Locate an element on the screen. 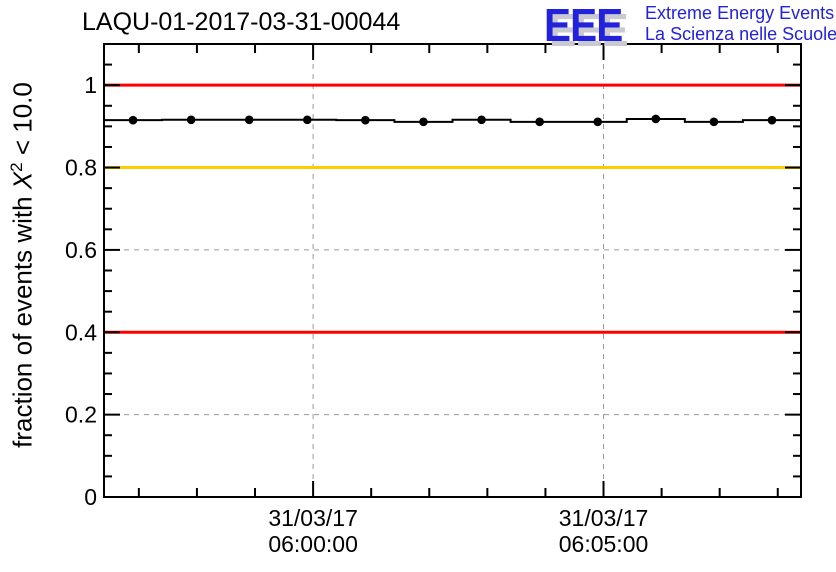  eee-logo-subtitle-line2: La Scienza nelle Scuole is located at coordinates (740, 34).